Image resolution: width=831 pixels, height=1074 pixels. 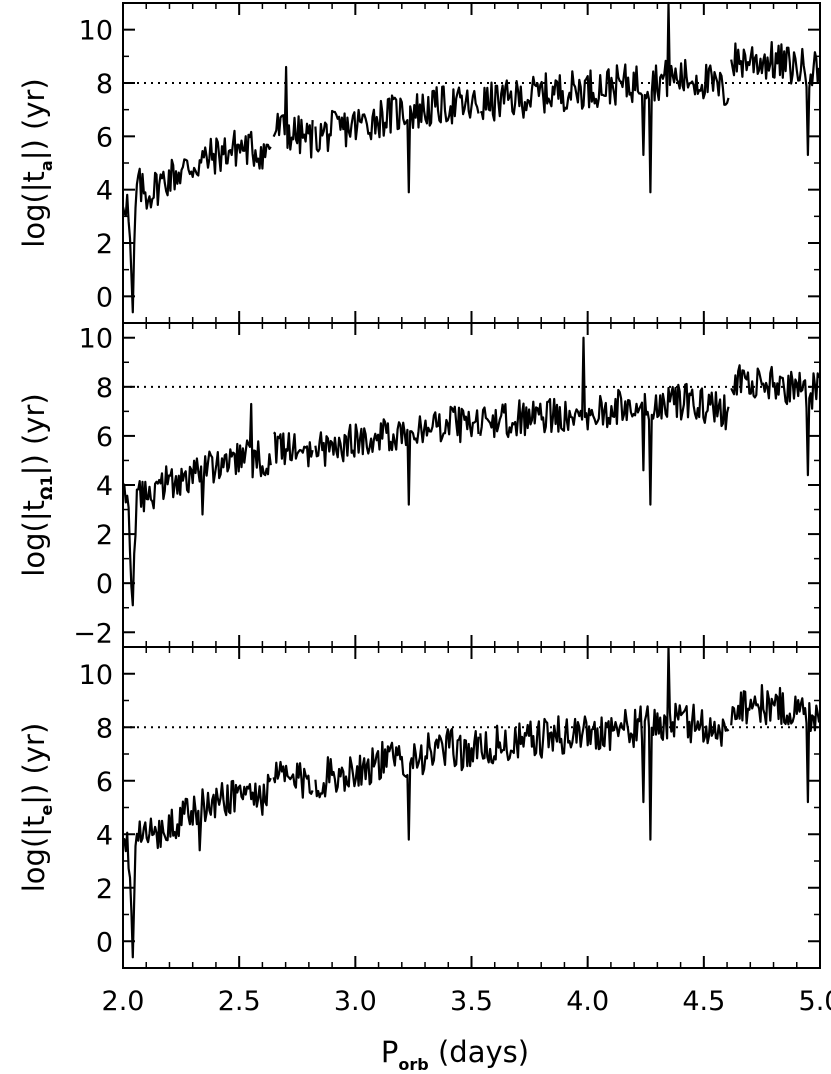 I want to click on x-tick-label: 4.0, so click(x=587, y=1001).